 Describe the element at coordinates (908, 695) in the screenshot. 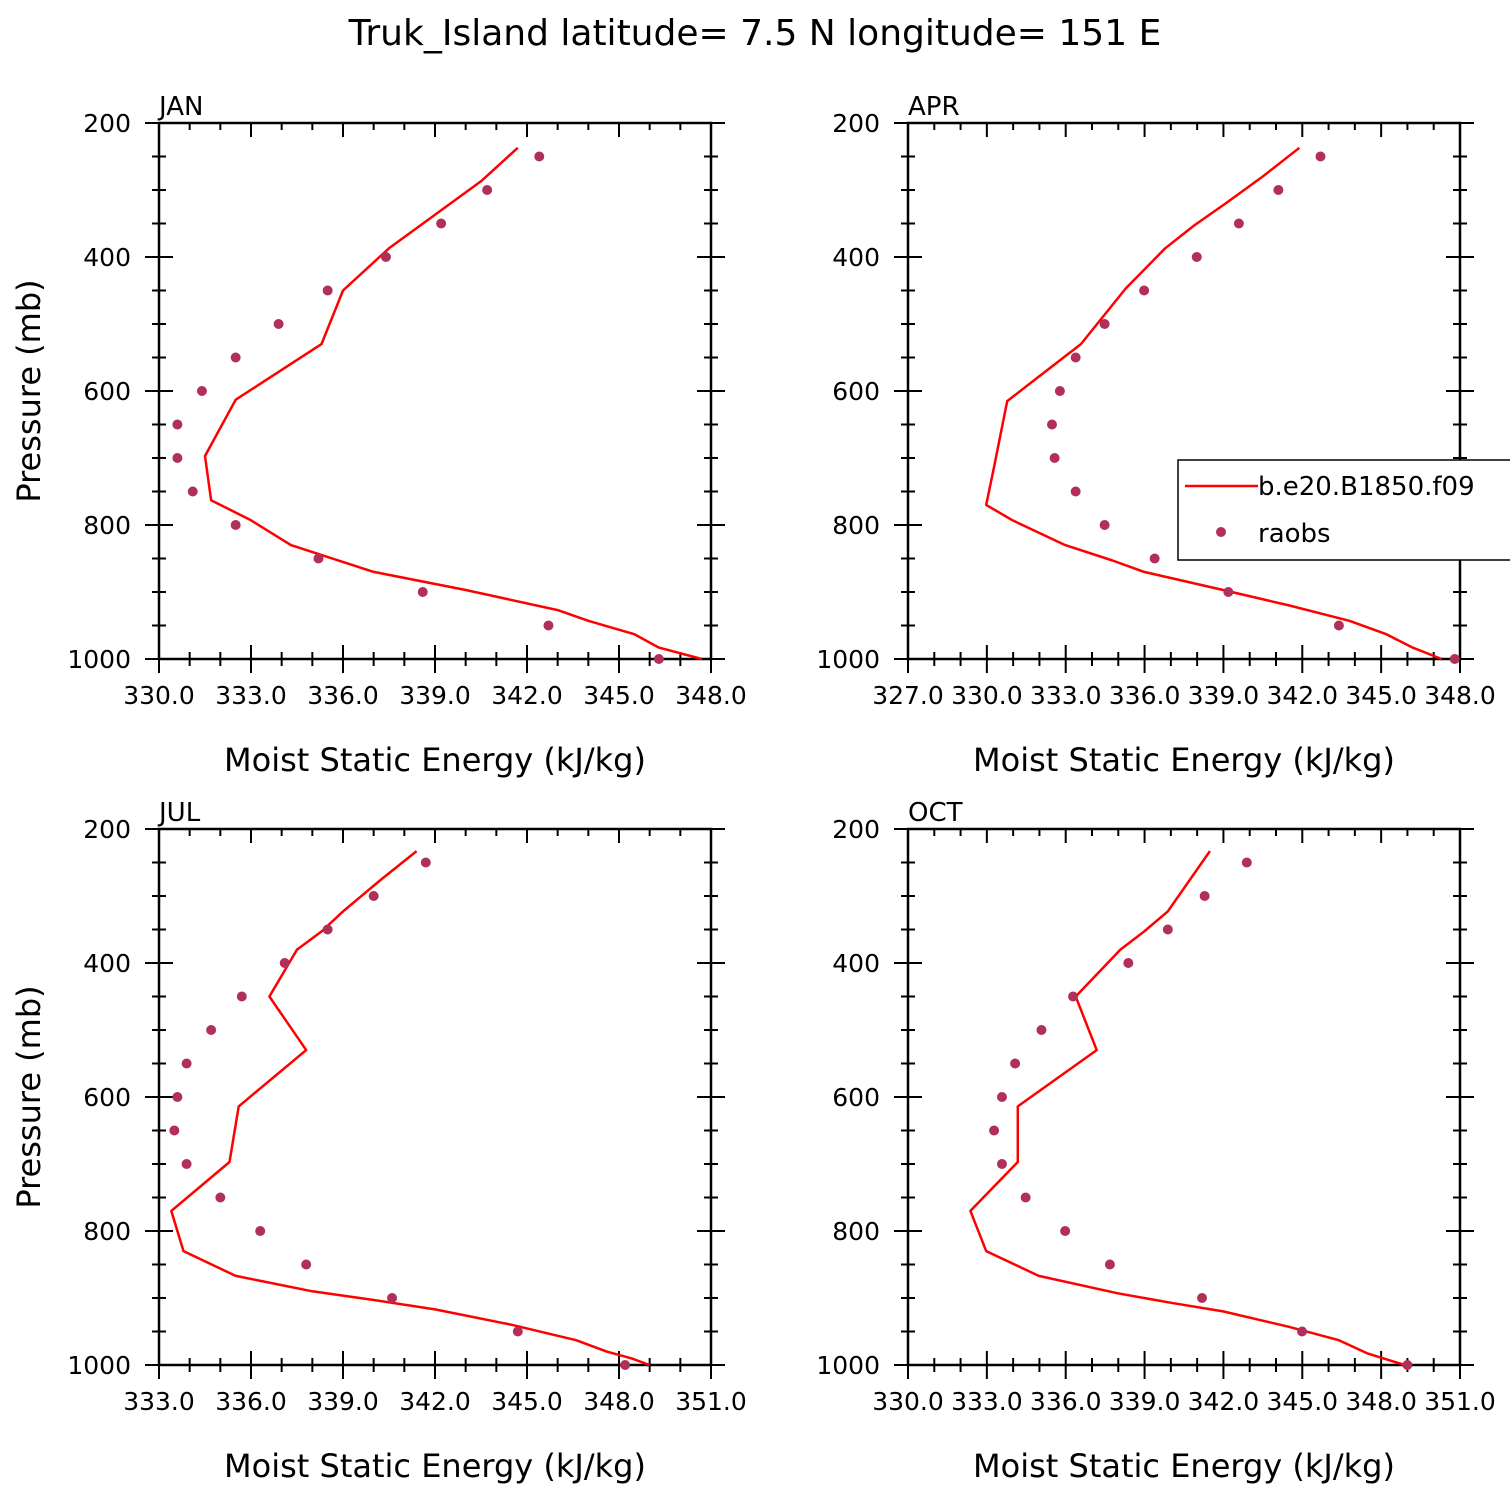

I see `x-tick-label: 327.0` at that location.